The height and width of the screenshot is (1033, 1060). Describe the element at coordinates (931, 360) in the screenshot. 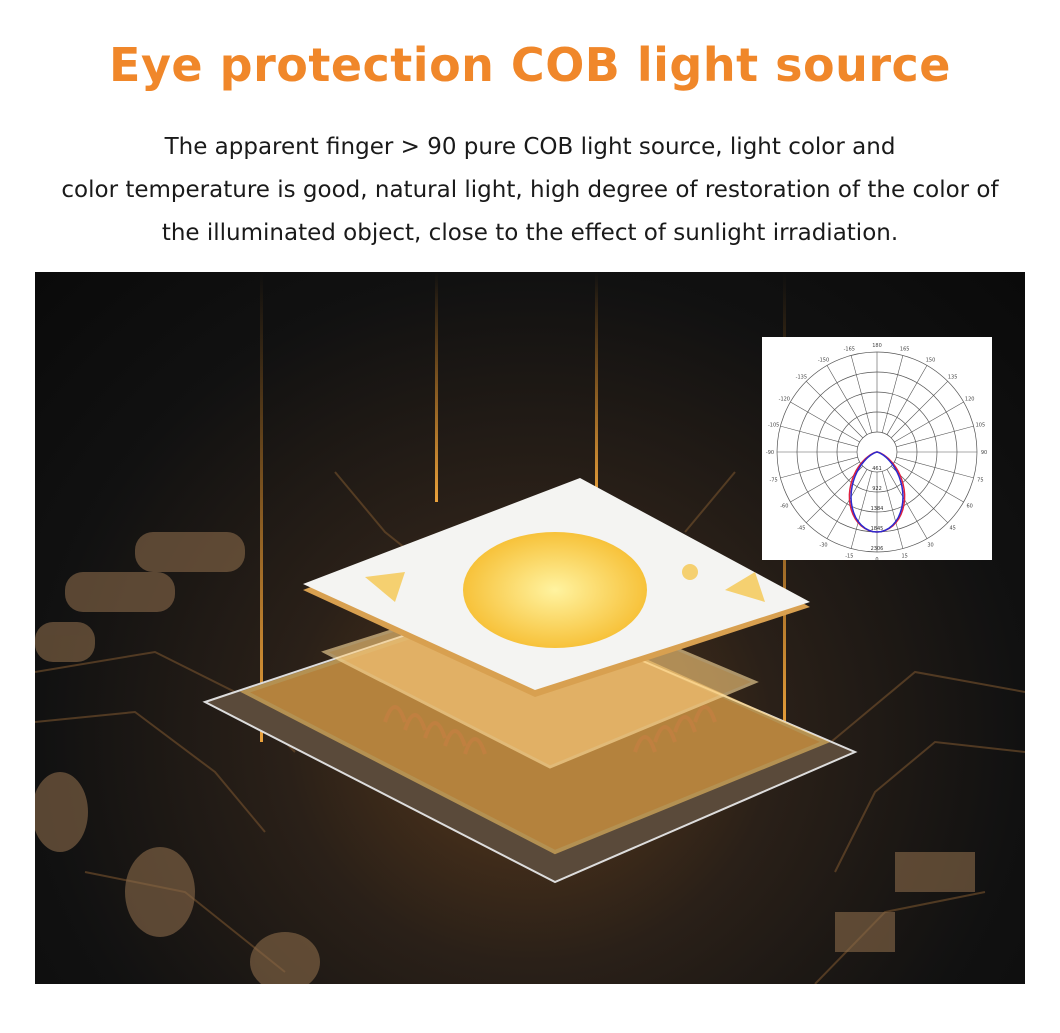

I see `angle-label: 150` at that location.